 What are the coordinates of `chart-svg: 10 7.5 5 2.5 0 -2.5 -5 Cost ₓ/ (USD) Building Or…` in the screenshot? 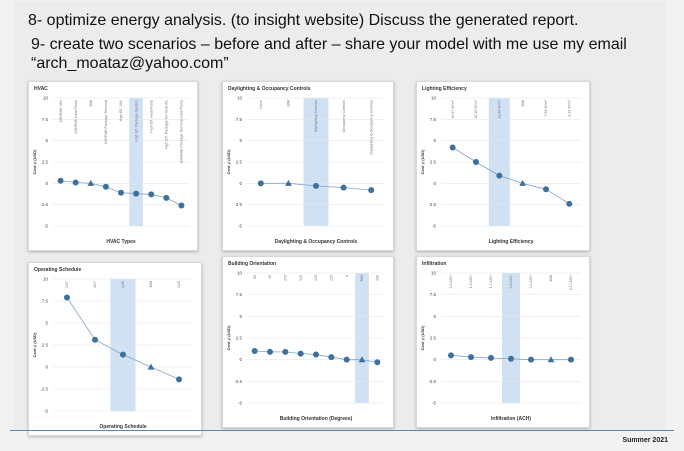 It's located at (305, 346).